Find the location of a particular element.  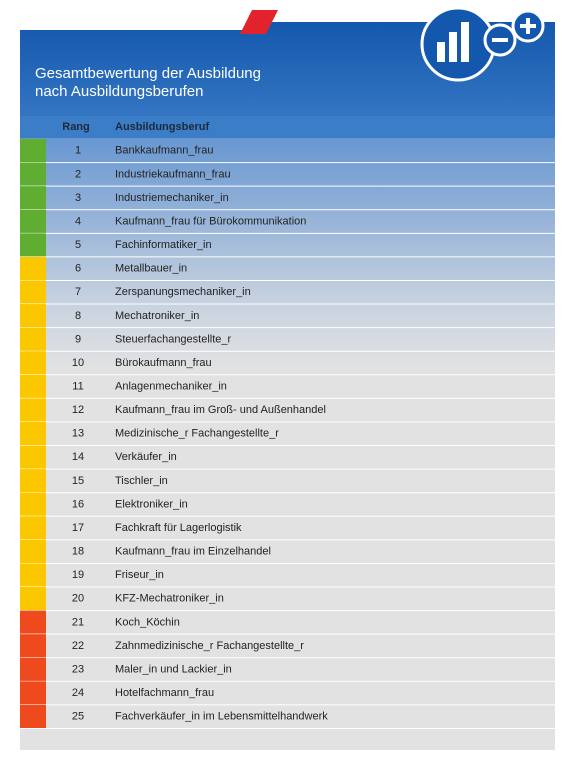

occupation: Steuerfachangestellte_r is located at coordinates (173, 339).